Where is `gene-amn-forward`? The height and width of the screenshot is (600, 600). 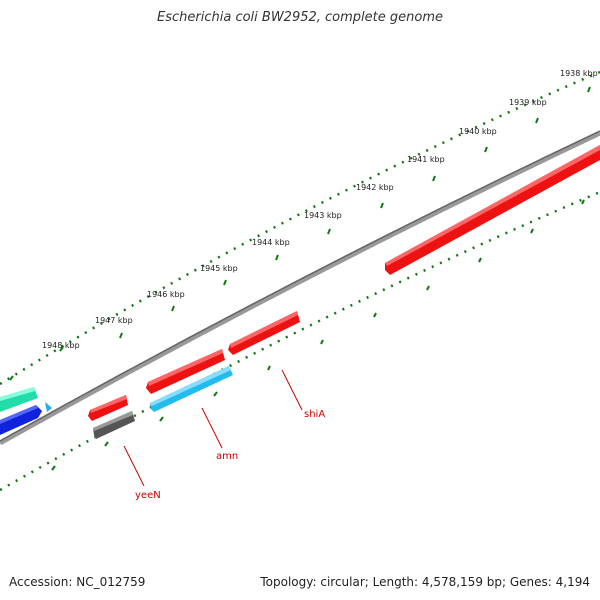
gene-amn-forward is located at coordinates (185, 371).